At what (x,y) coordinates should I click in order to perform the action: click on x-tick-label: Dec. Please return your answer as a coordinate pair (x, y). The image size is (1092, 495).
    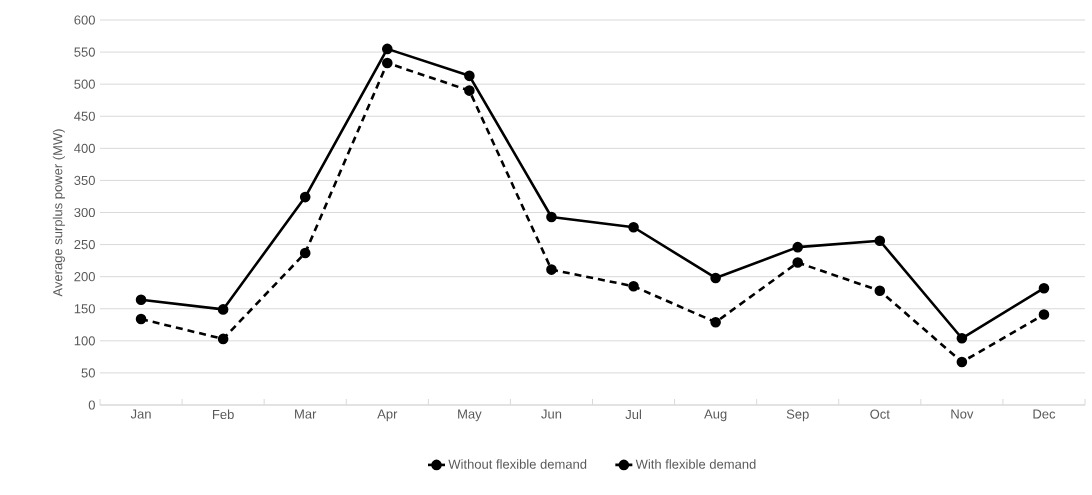
    Looking at the image, I should click on (1044, 414).